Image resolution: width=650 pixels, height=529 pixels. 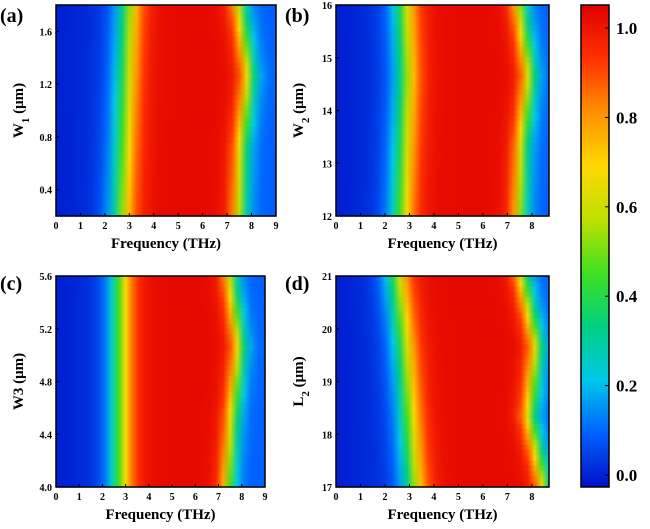 I want to click on colorbar-tick-label: 0.2, so click(x=626, y=386).